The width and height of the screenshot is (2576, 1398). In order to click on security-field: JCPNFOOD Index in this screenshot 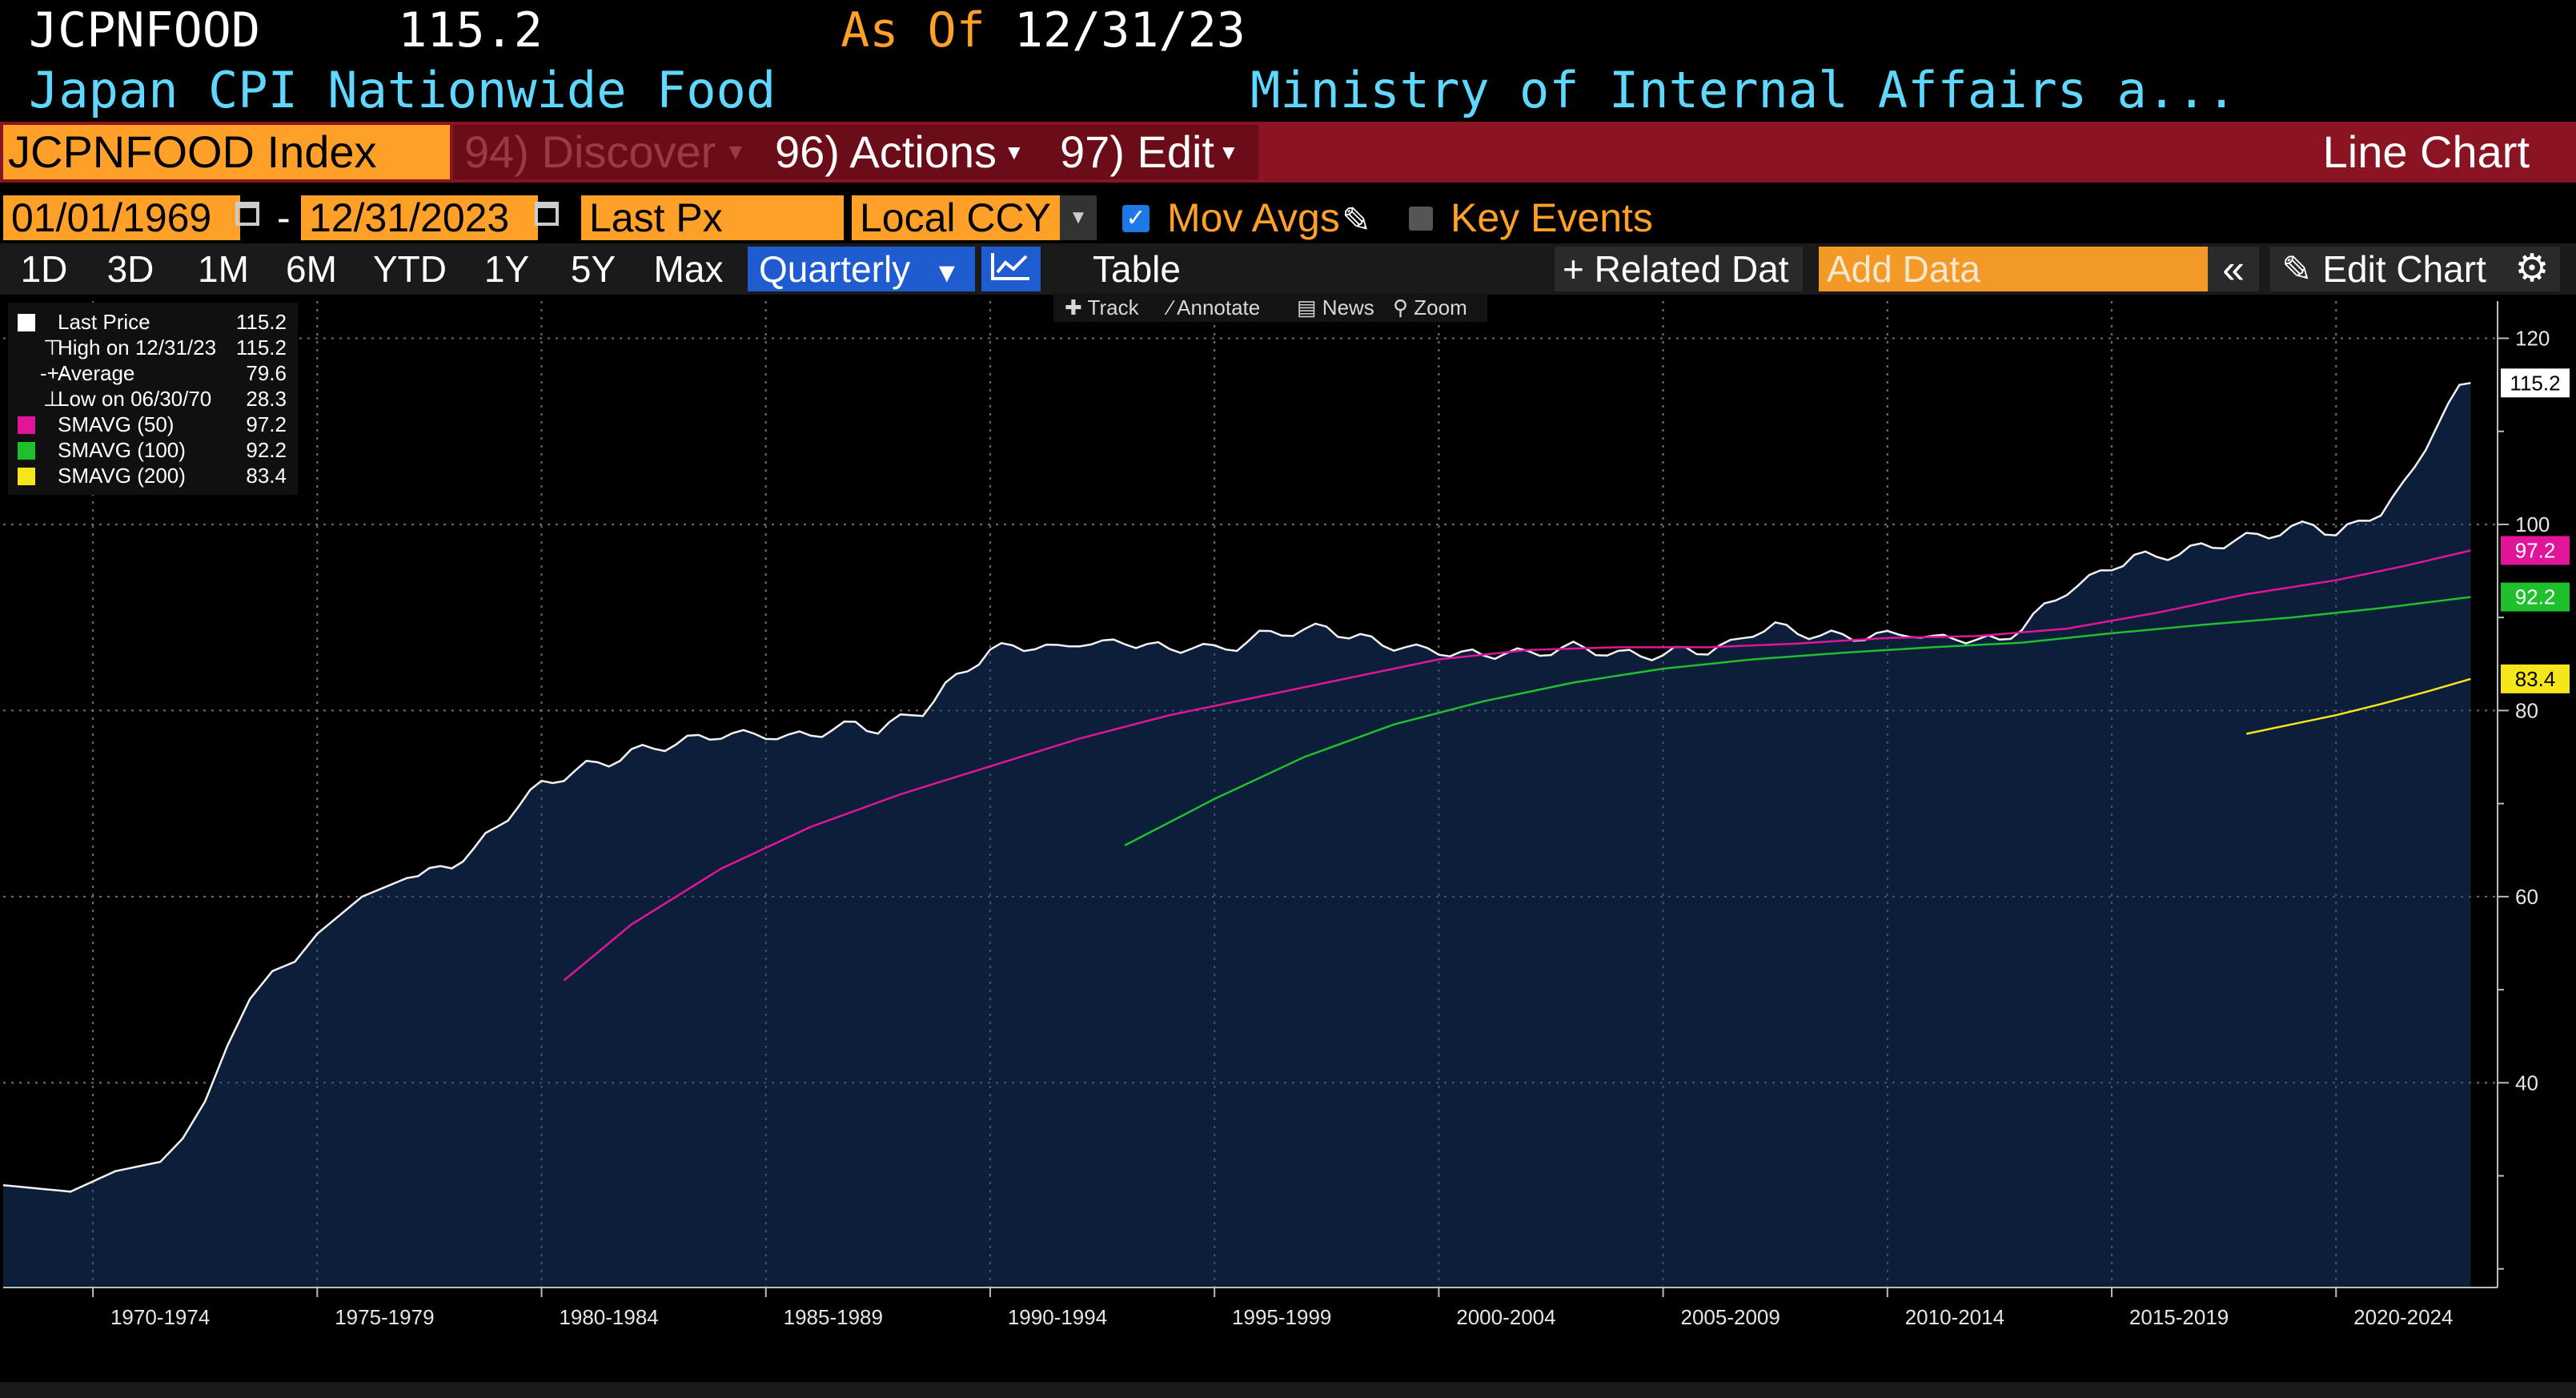, I will do `click(227, 152)`.